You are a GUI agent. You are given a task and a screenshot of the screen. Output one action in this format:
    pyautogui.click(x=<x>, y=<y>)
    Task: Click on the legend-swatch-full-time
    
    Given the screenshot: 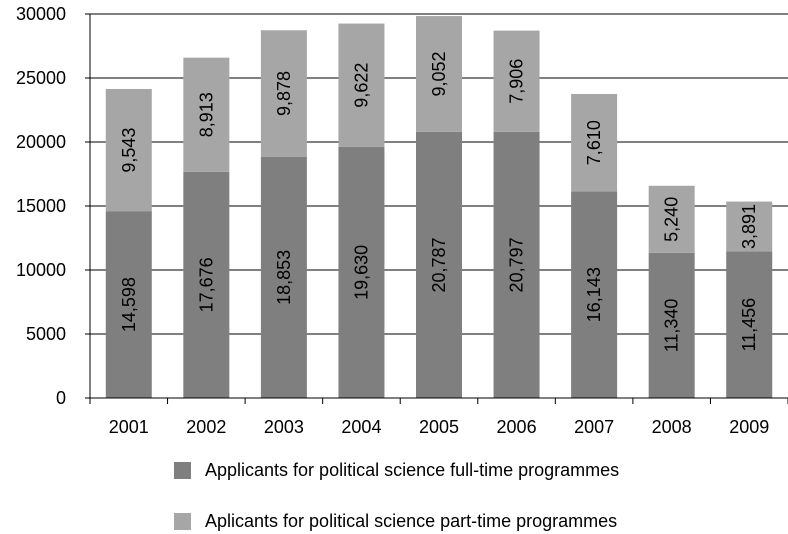 What is the action you would take?
    pyautogui.click(x=182, y=470)
    